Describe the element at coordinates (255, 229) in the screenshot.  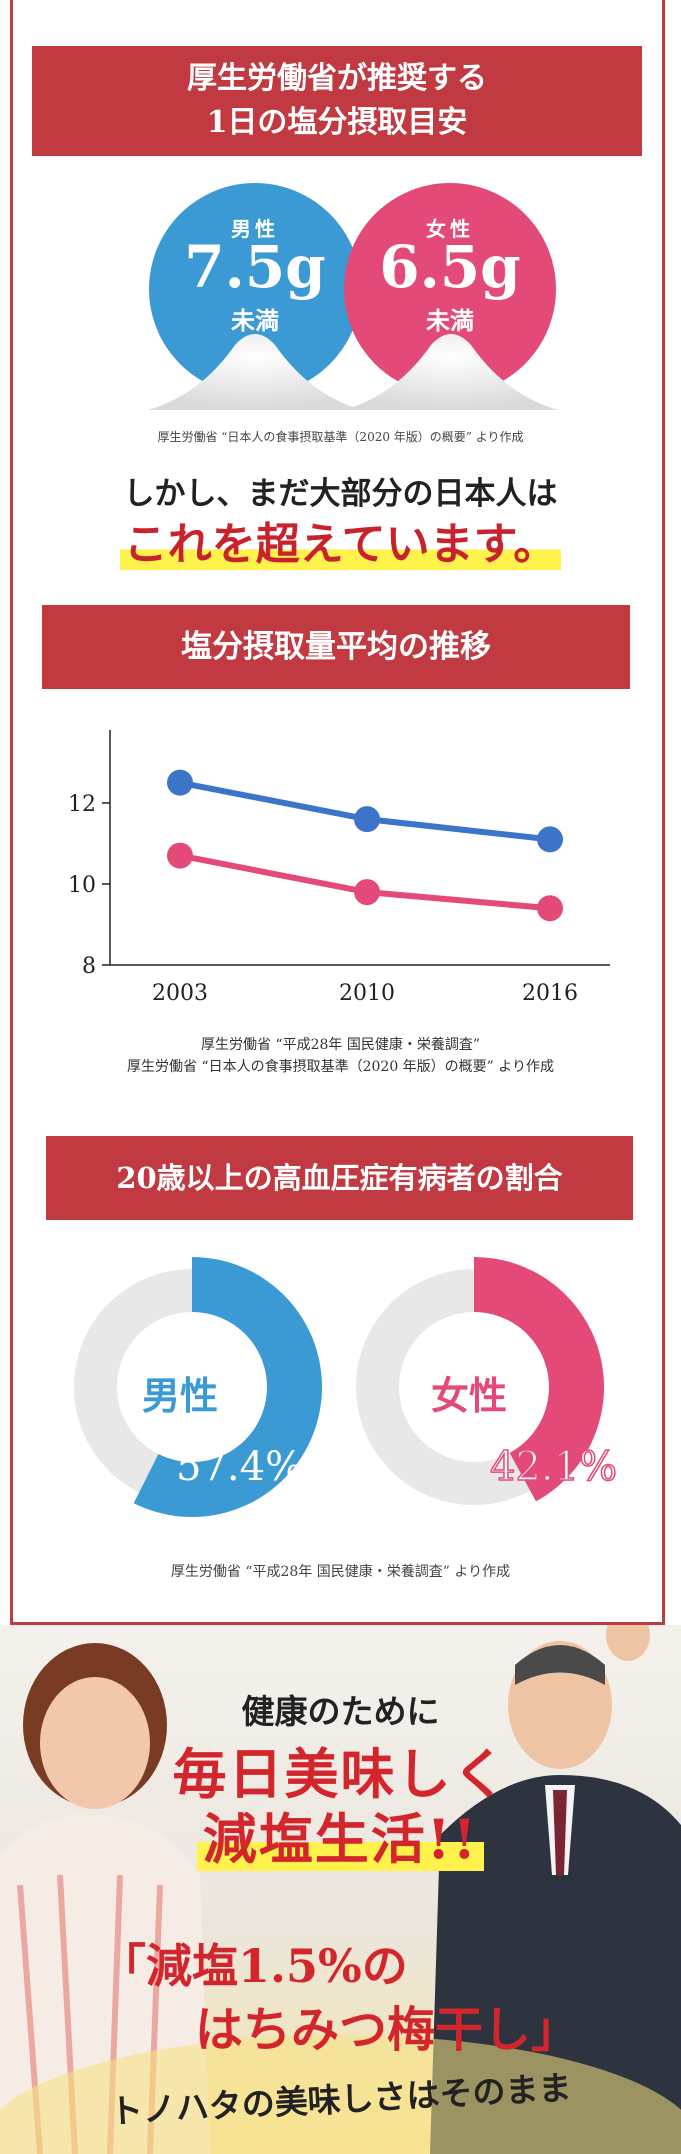
I see `male-label: 男性` at that location.